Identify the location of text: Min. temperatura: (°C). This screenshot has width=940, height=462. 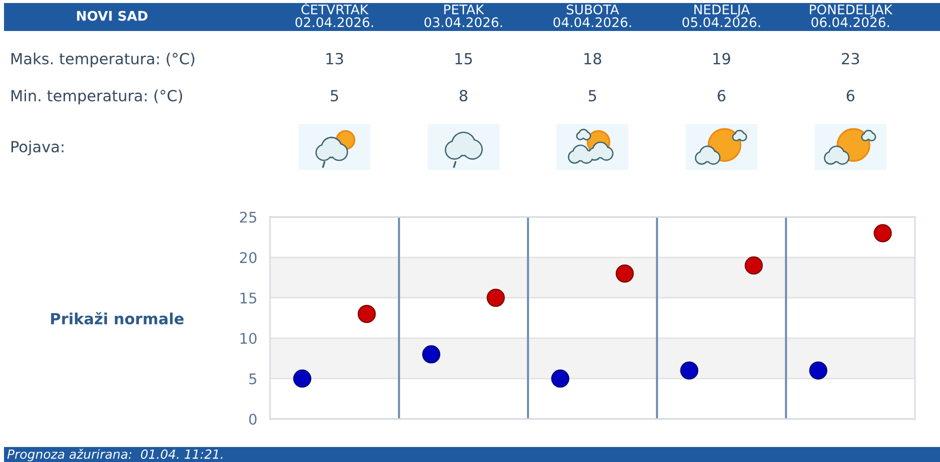
(97, 97).